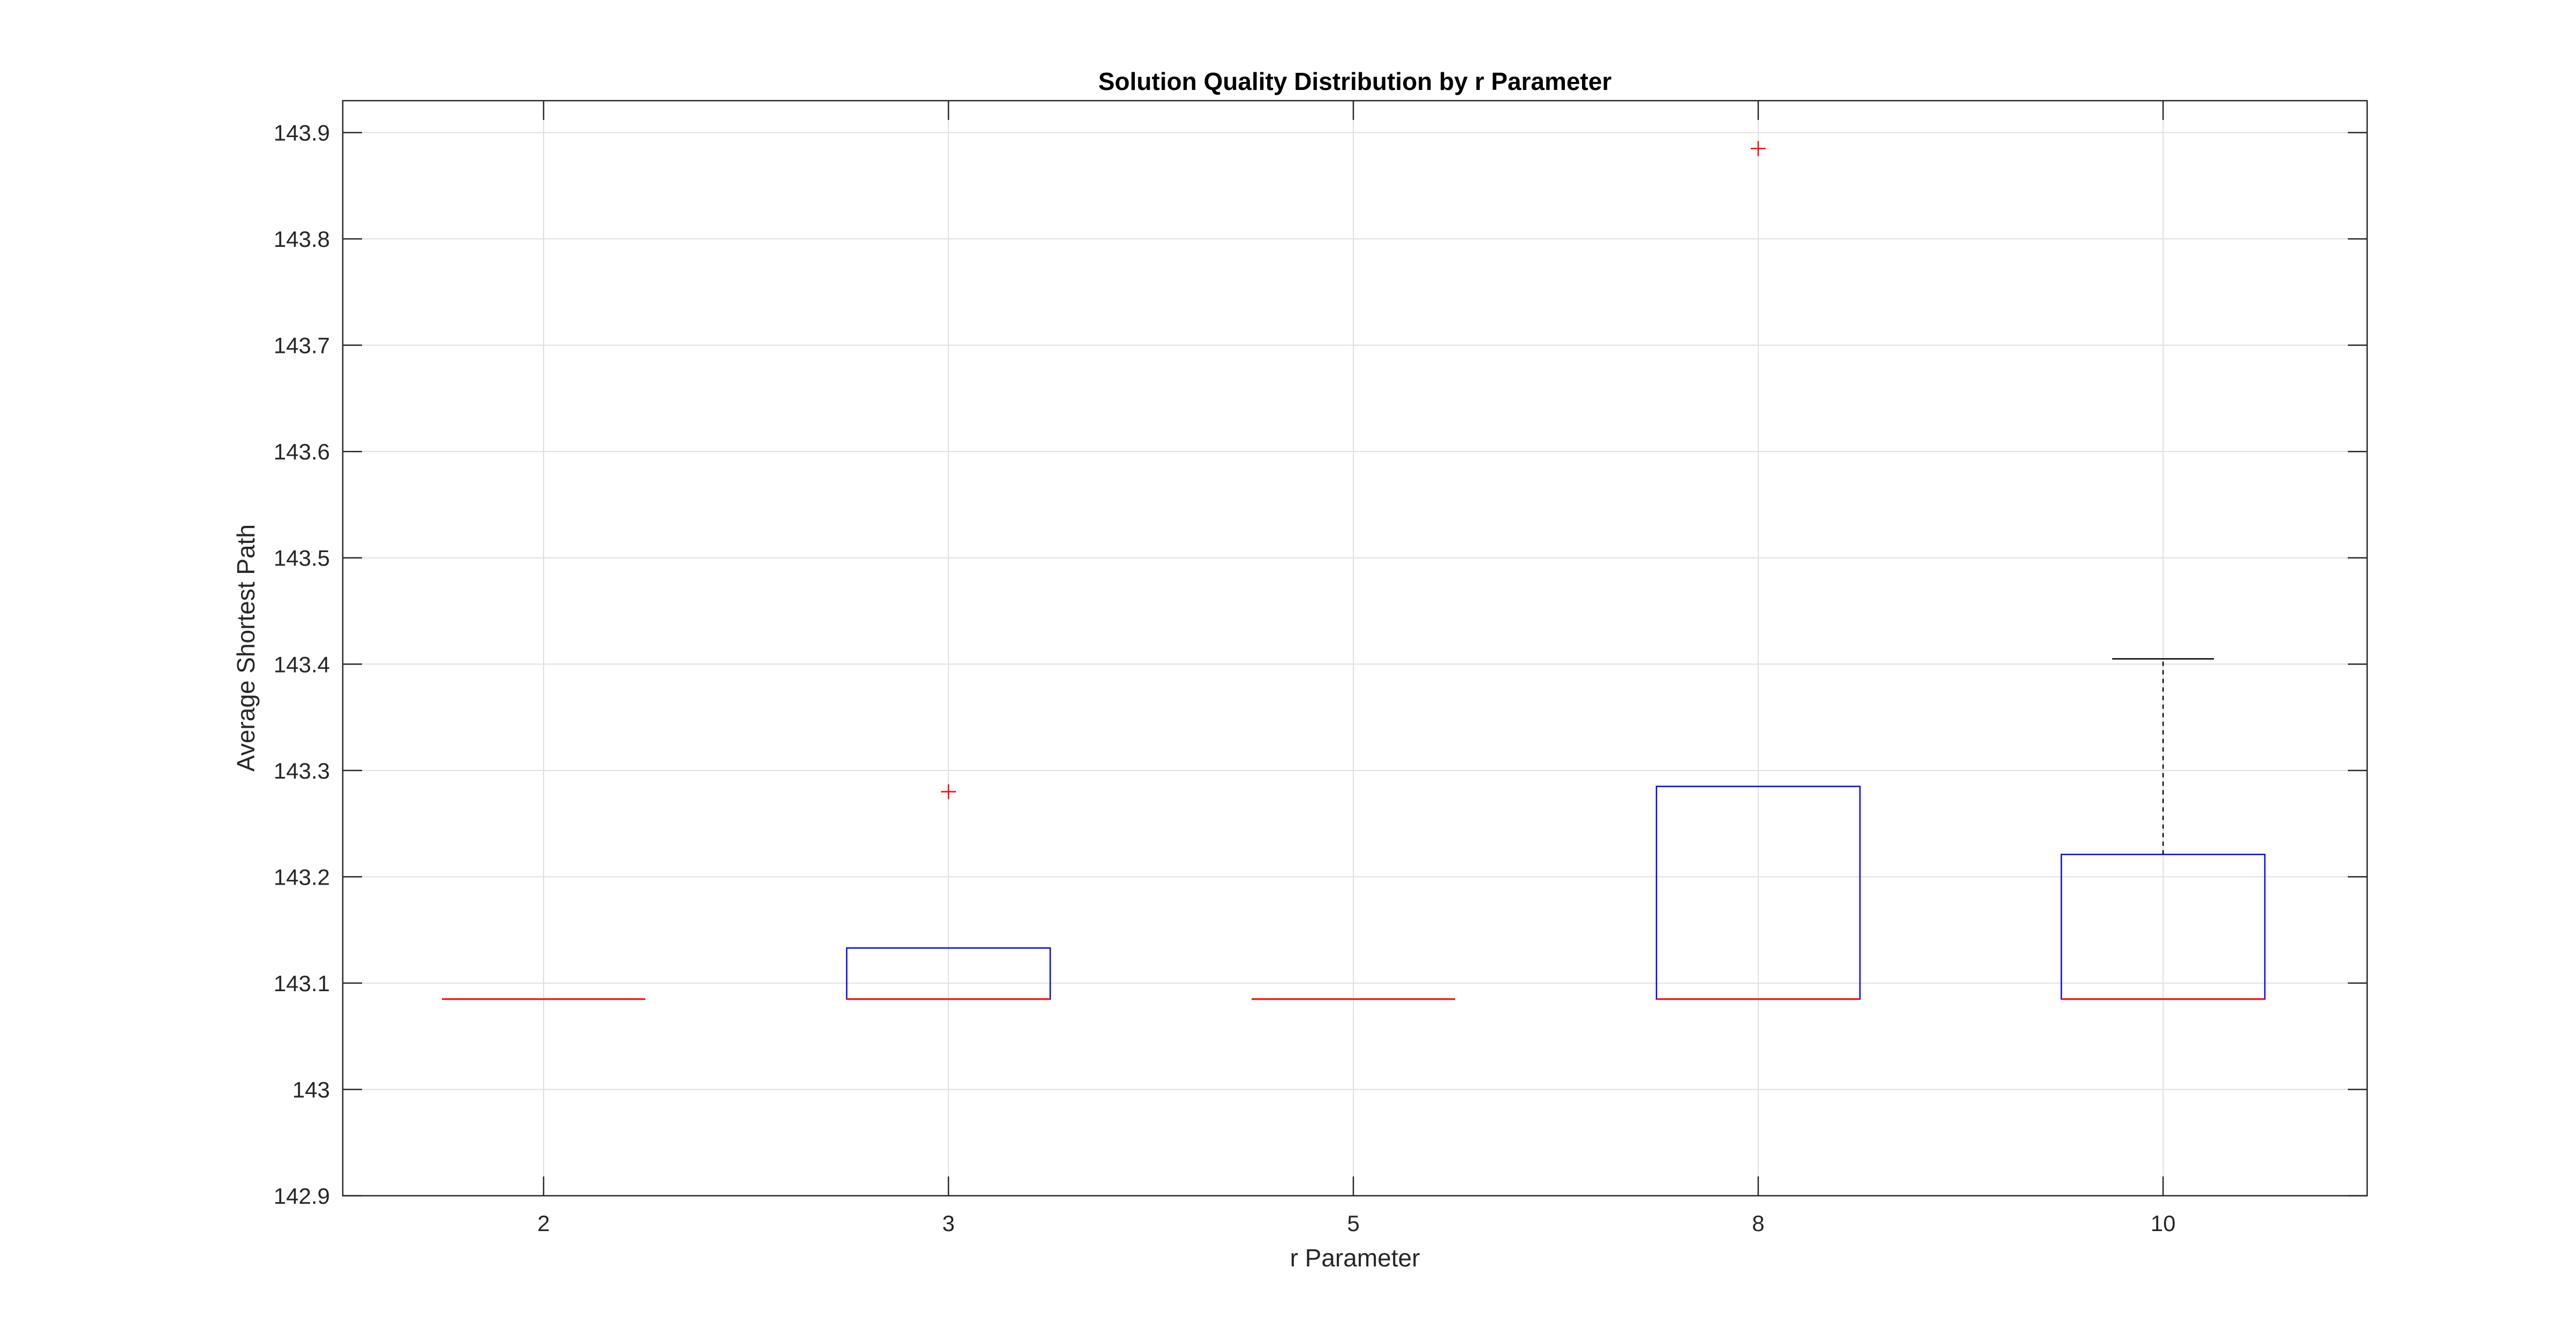 The width and height of the screenshot is (2576, 1328). What do you see at coordinates (2163, 1223) in the screenshot?
I see `x-tick-label: 10` at bounding box center [2163, 1223].